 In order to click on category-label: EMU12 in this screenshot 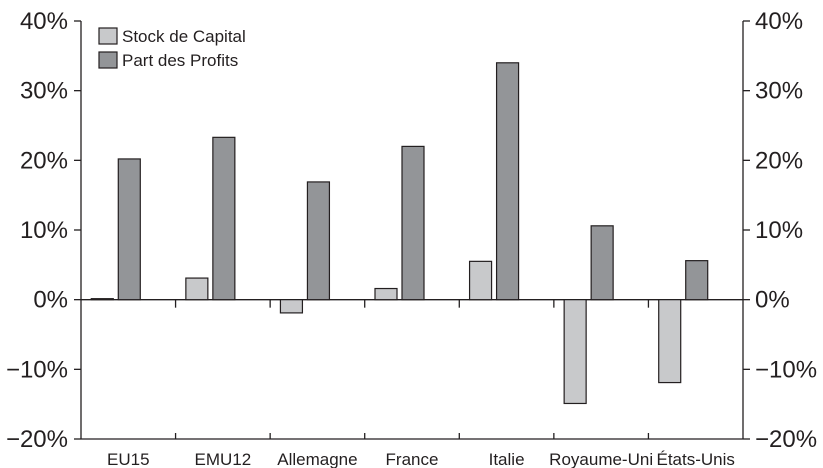, I will do `click(223, 459)`.